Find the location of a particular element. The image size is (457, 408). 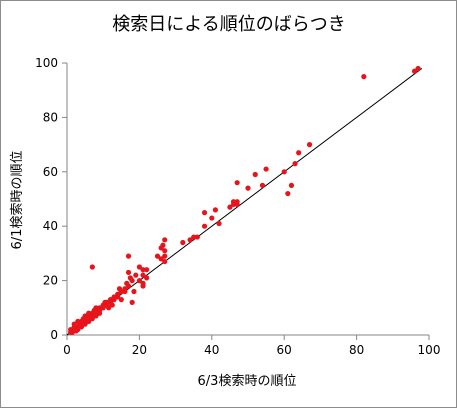

x-tick-label: 100 is located at coordinates (429, 350).